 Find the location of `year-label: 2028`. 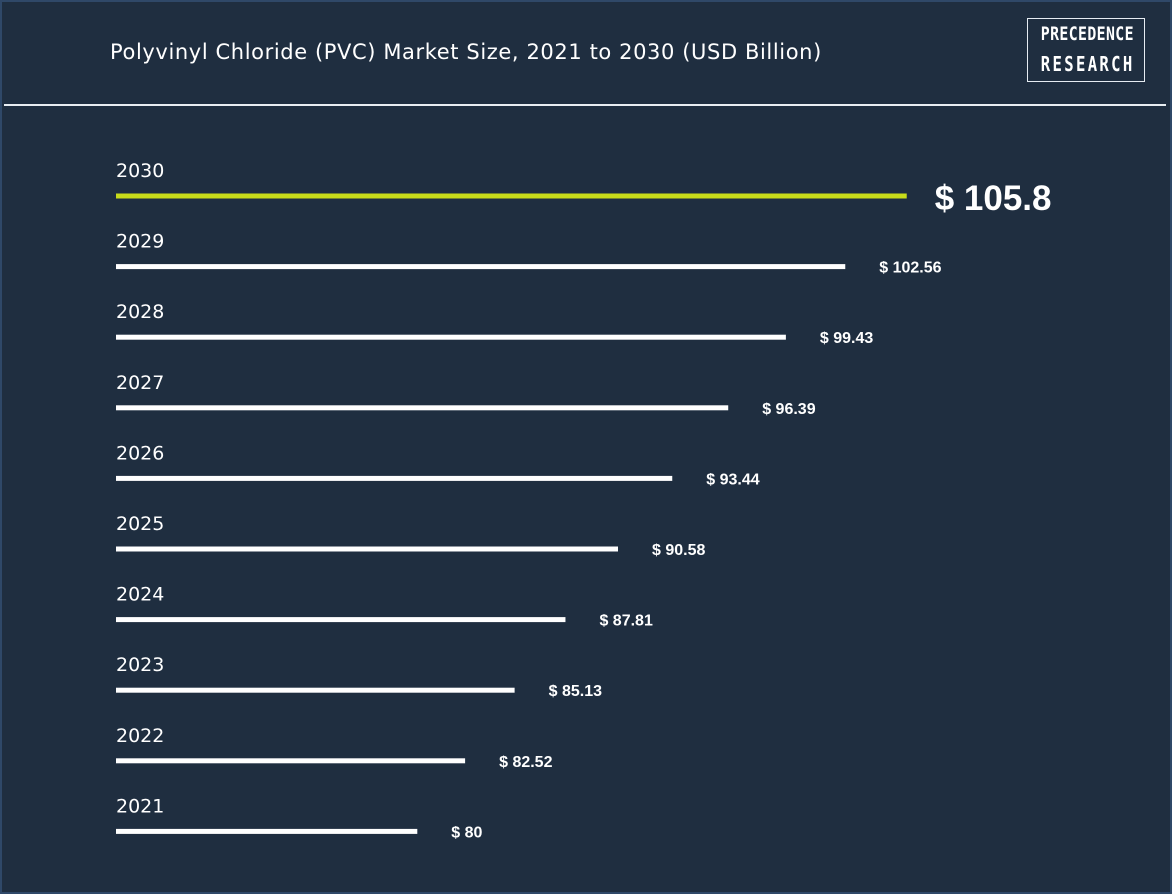

year-label: 2028 is located at coordinates (140, 312).